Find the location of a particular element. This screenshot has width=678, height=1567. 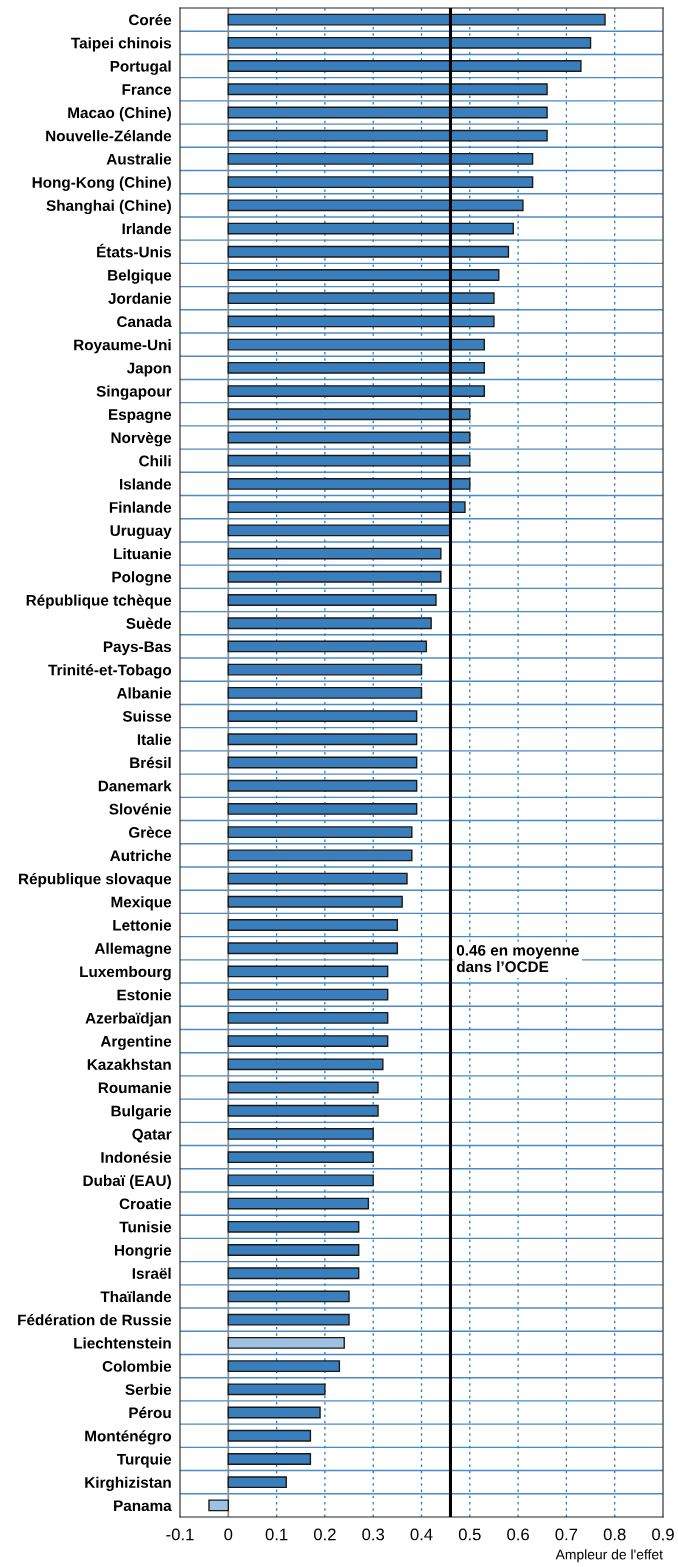

y-tick-label: Panama is located at coordinates (143, 1506).